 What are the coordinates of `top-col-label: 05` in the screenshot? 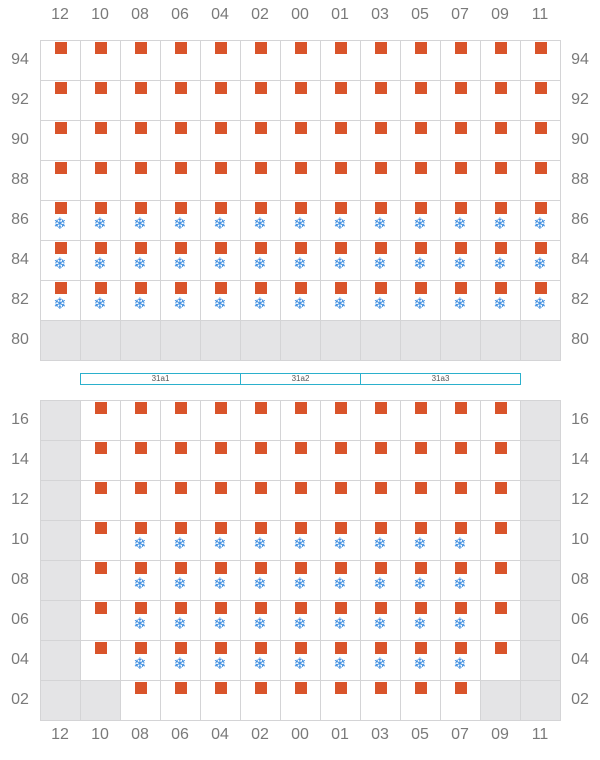 It's located at (420, 14).